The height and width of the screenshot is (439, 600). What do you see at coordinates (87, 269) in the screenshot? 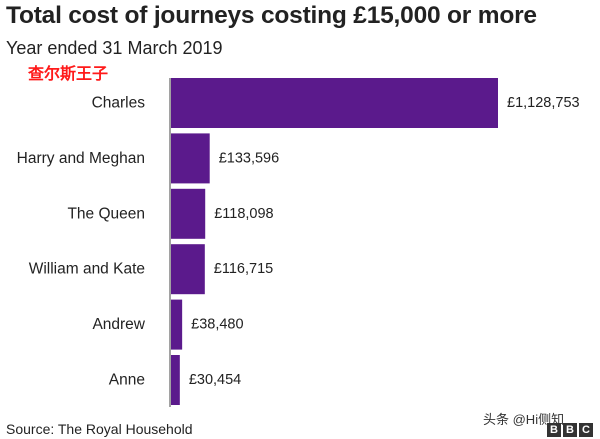
I see `category-label-3: William and Kate` at bounding box center [87, 269].